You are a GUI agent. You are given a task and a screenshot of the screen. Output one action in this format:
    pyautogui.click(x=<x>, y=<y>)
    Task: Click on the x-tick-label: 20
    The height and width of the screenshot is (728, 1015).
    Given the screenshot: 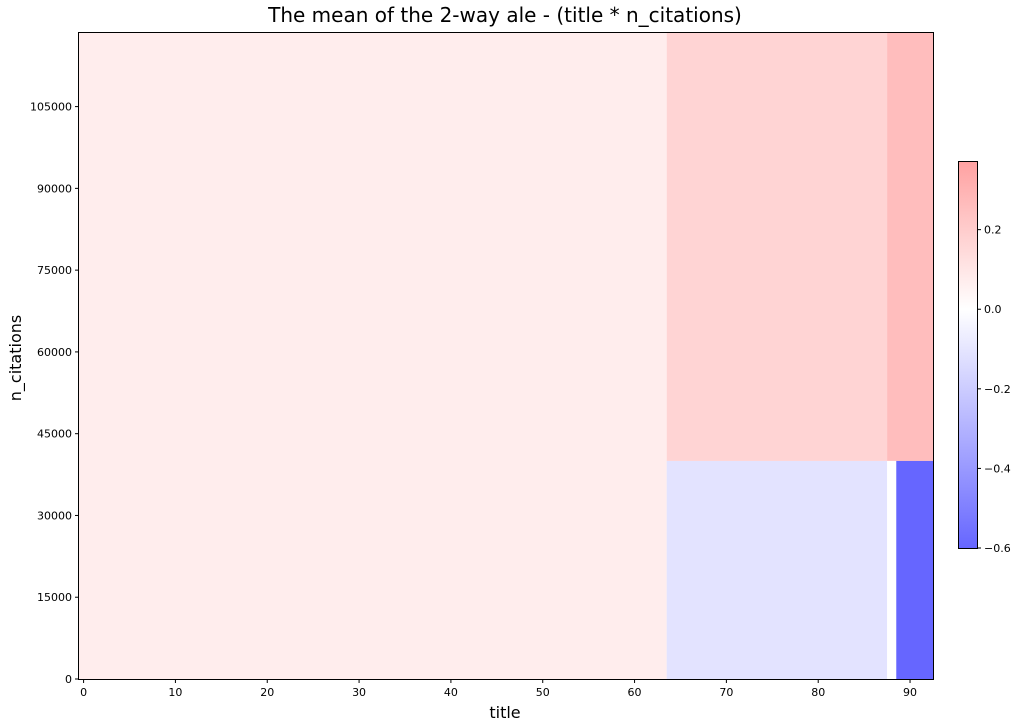 What is the action you would take?
    pyautogui.click(x=267, y=692)
    